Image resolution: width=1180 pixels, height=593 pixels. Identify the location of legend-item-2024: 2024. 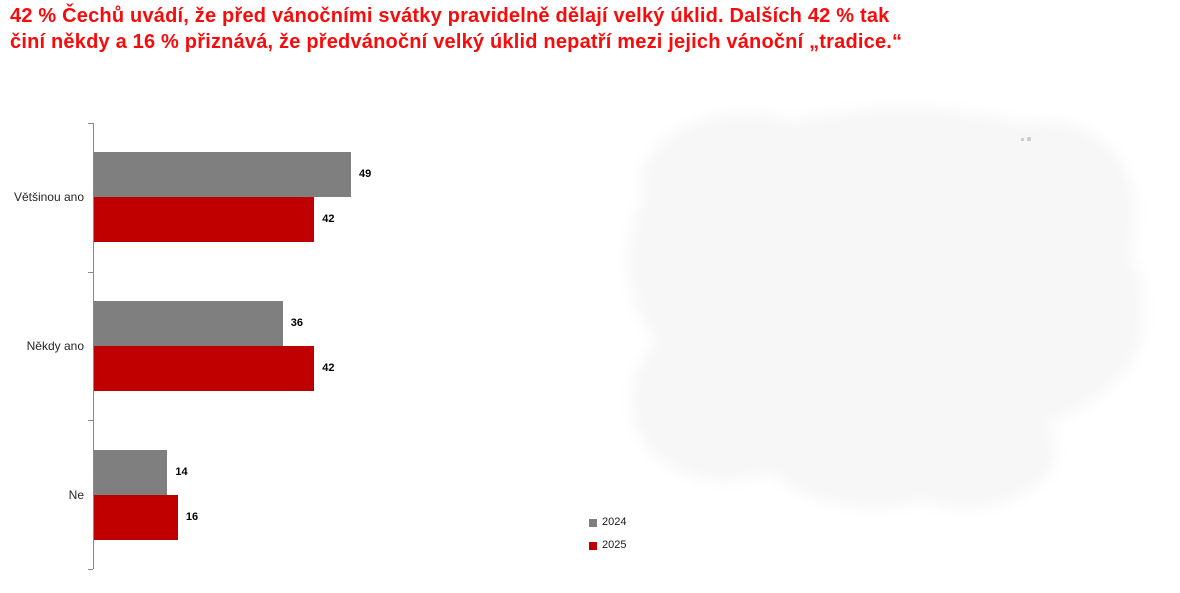
(607, 522).